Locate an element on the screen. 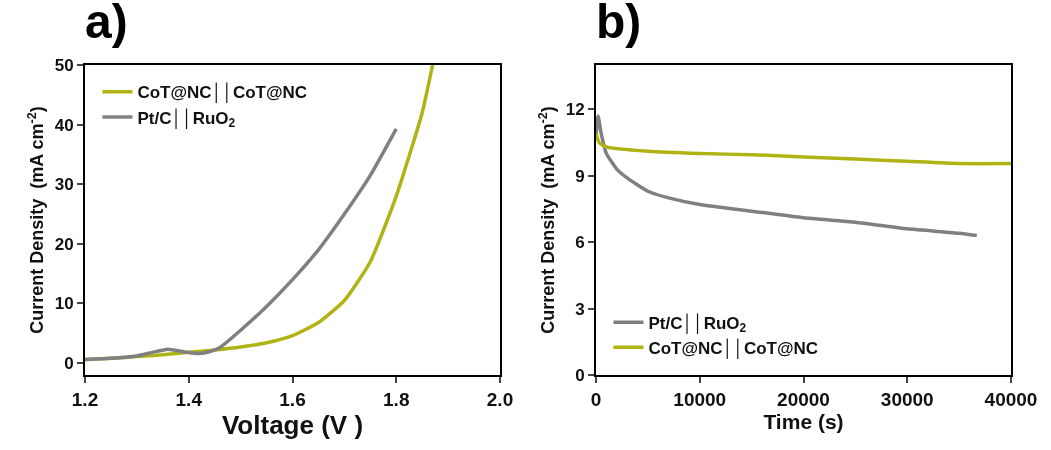 Image resolution: width=1051 pixels, height=450 pixels. x-tick-label: 1.4 is located at coordinates (189, 399).